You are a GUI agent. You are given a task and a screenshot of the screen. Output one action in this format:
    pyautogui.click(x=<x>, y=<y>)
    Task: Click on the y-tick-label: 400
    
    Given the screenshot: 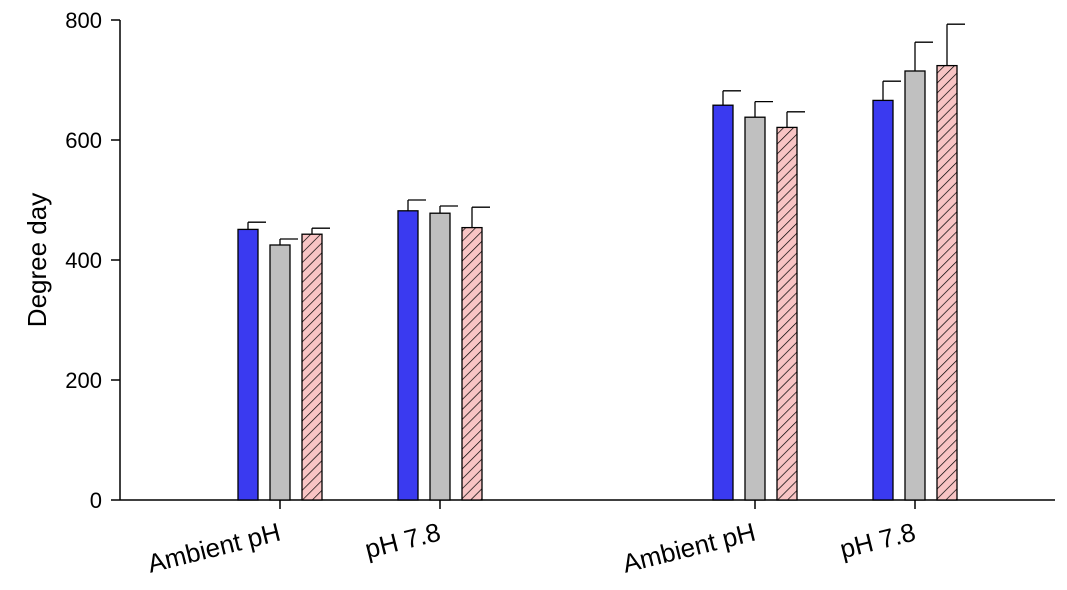 What is the action you would take?
    pyautogui.click(x=83, y=260)
    